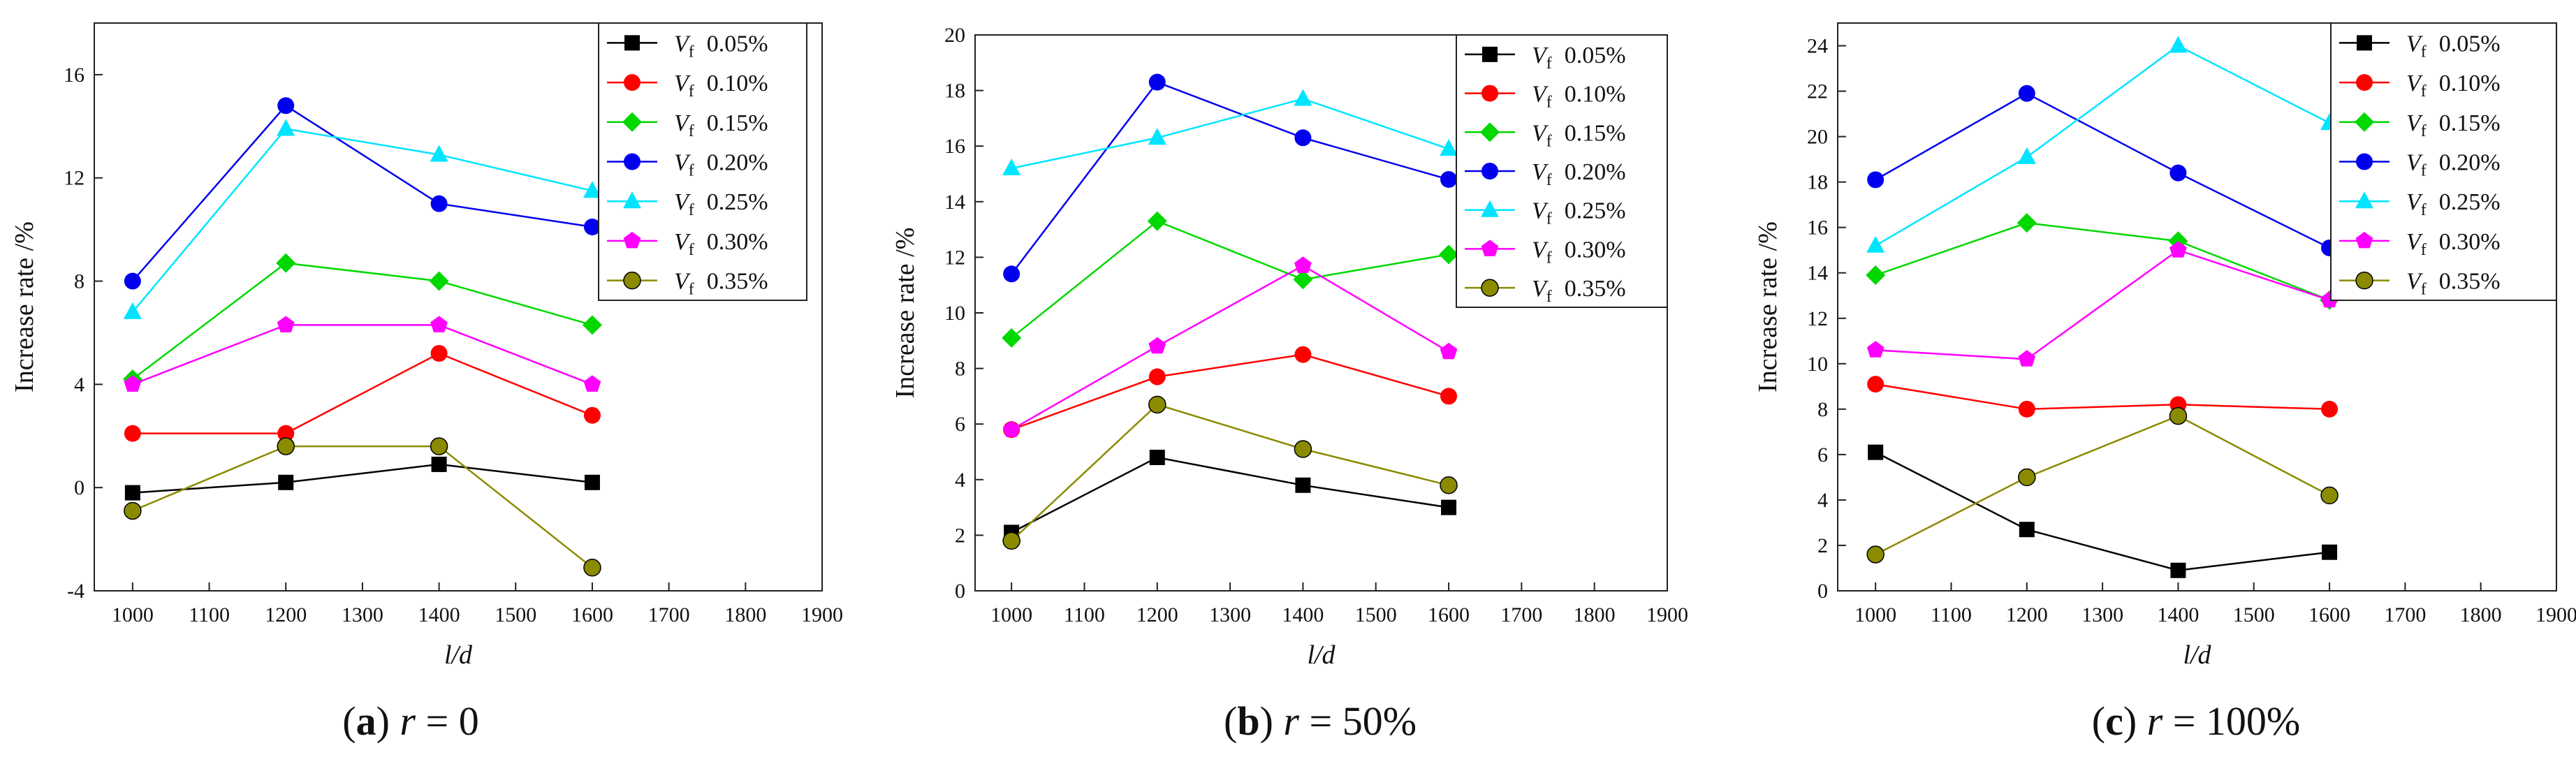 The height and width of the screenshot is (771, 2576). I want to click on x-tick-label: 1000, so click(1875, 615).